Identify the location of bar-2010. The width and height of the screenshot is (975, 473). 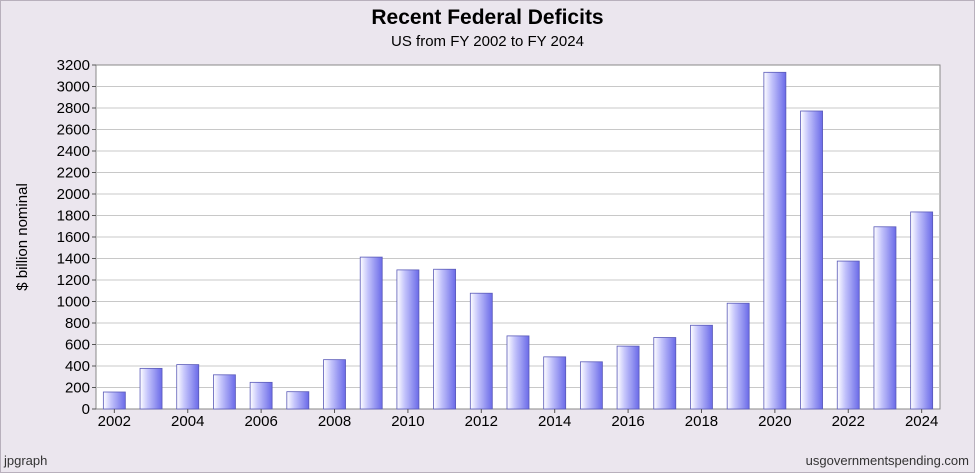
(408, 339).